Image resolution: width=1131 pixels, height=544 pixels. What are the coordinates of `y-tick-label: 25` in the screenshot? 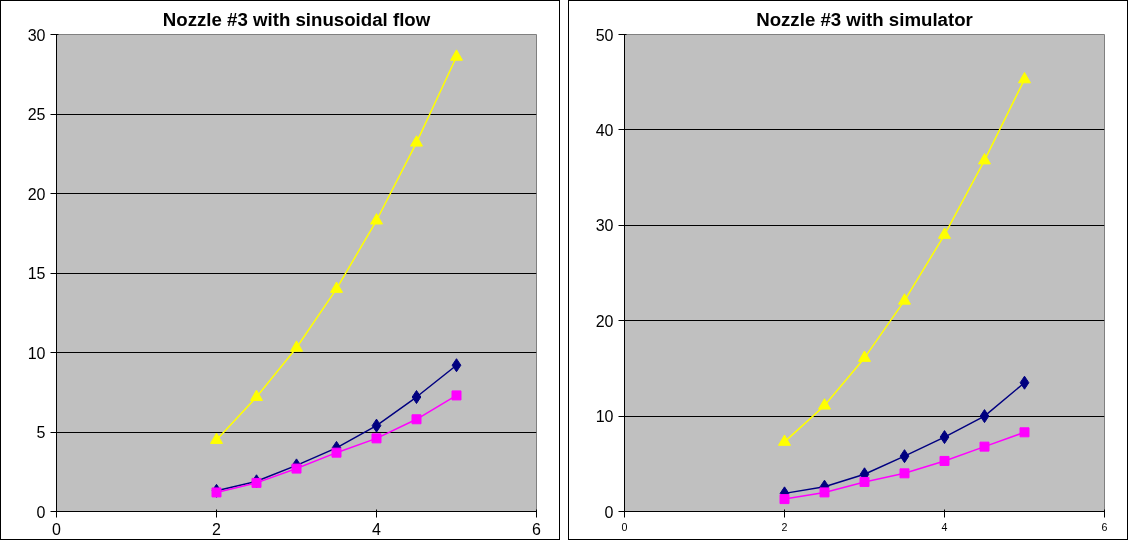 It's located at (36, 114).